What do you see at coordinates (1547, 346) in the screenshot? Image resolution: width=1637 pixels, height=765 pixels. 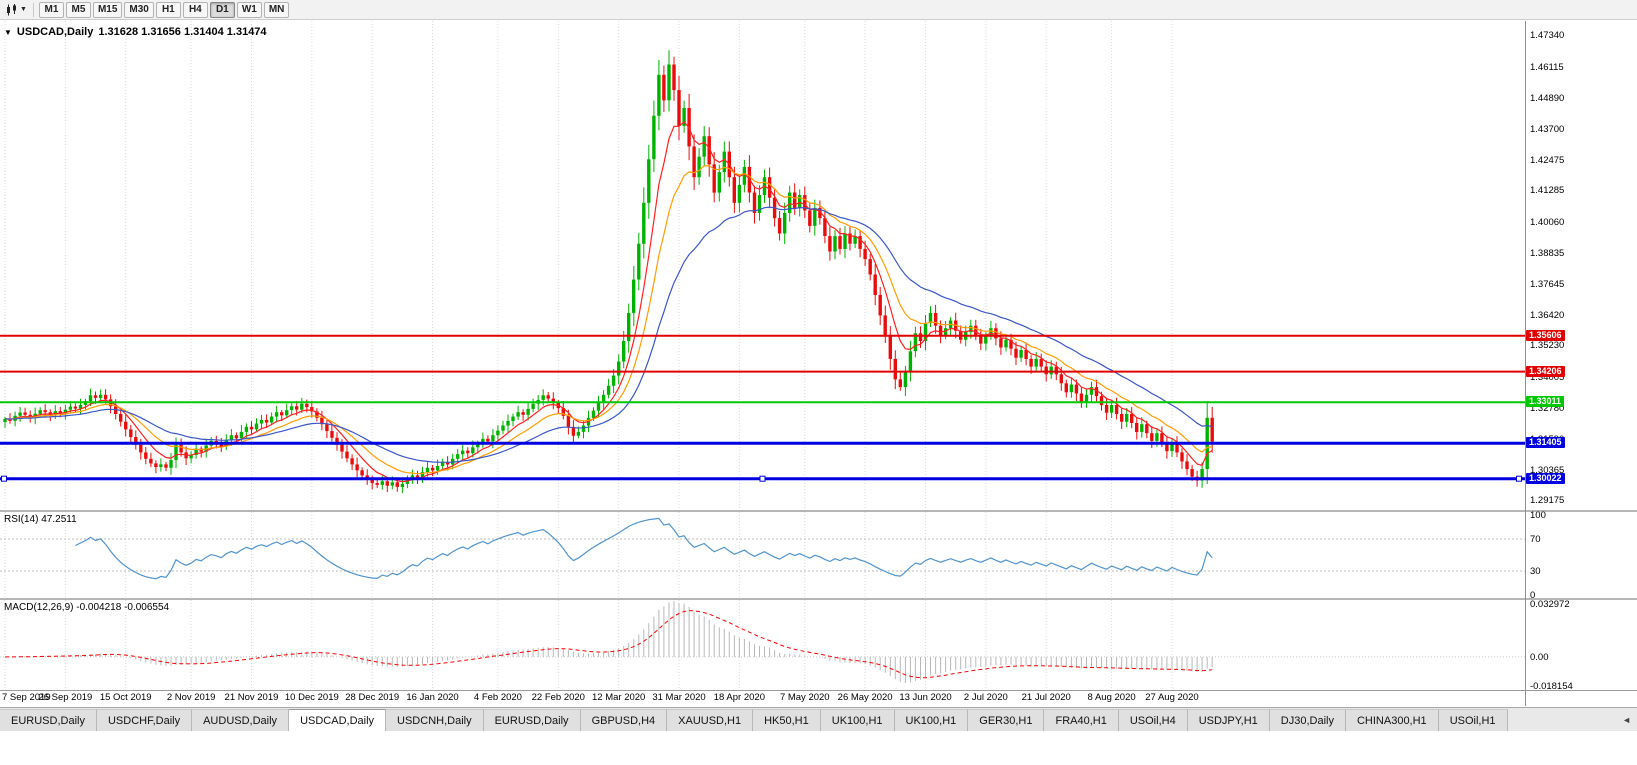 I see `price-axis-label: 1.35230` at bounding box center [1547, 346].